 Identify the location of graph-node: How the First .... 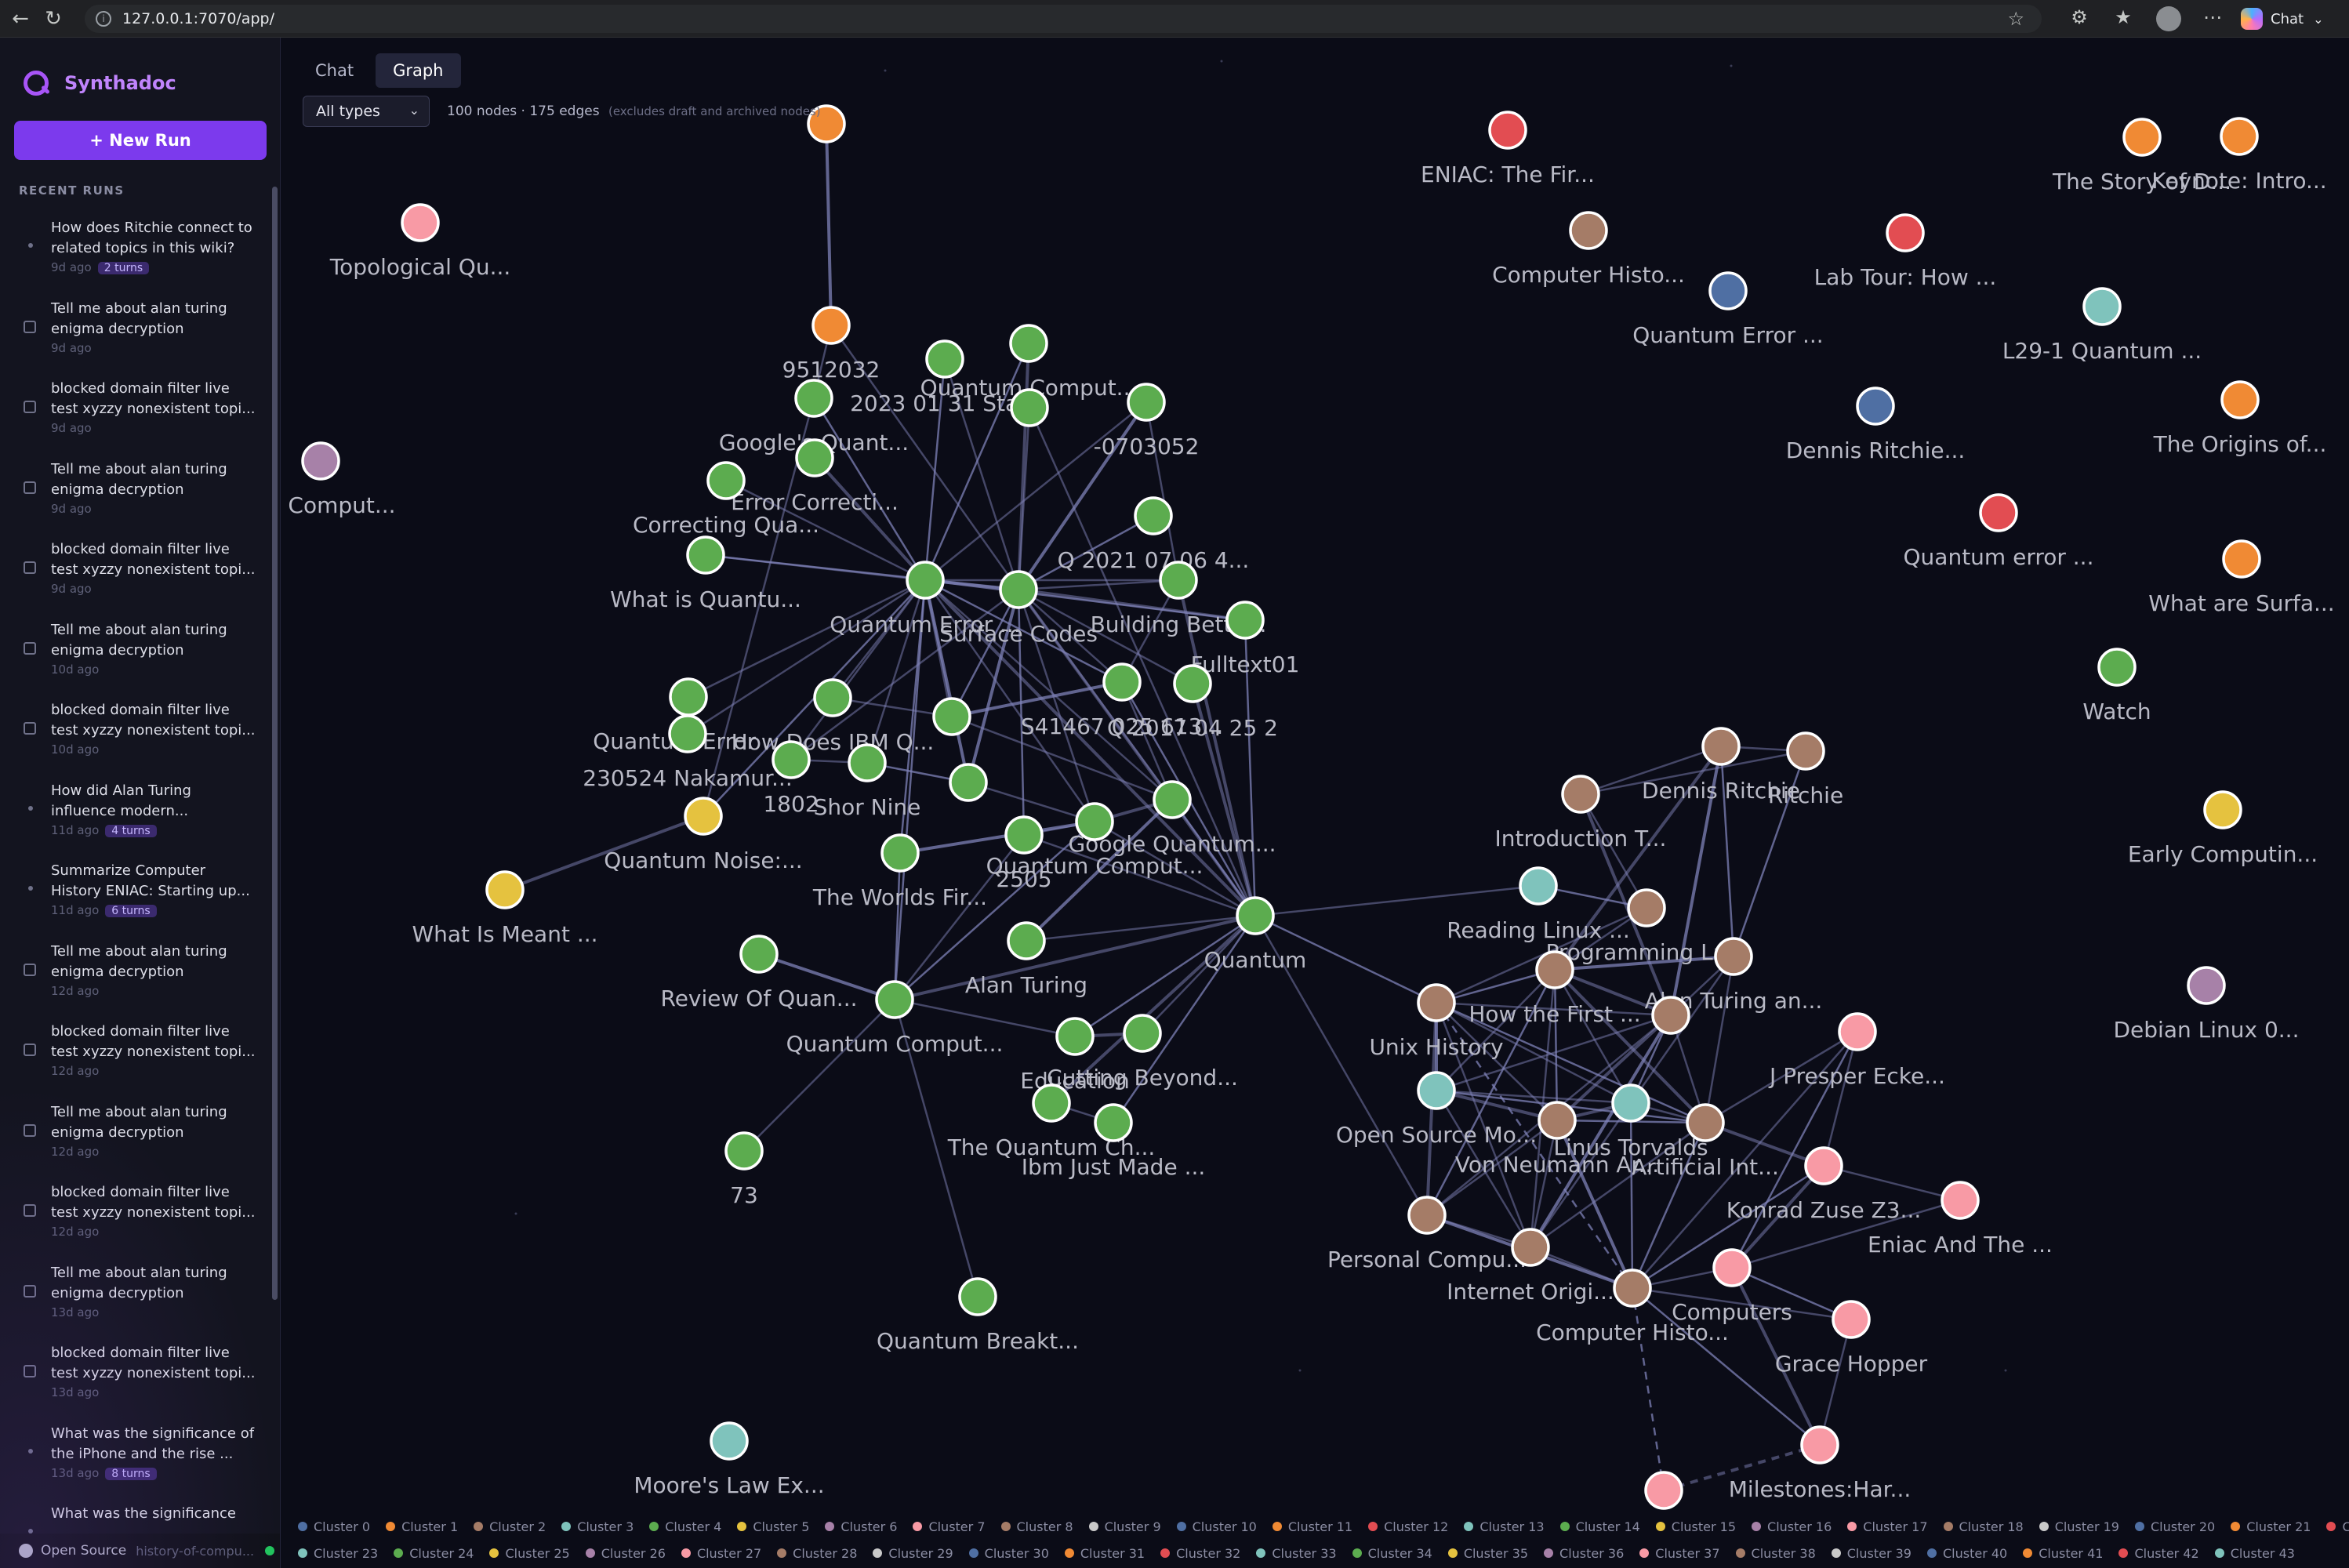
(1555, 988).